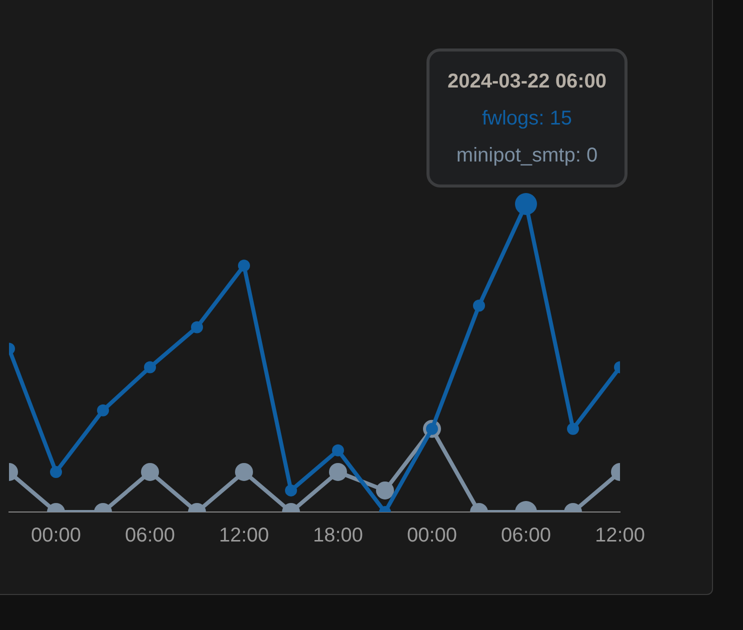 This screenshot has height=630, width=743. Describe the element at coordinates (527, 155) in the screenshot. I see `text: minipot_smtp: 0` at that location.